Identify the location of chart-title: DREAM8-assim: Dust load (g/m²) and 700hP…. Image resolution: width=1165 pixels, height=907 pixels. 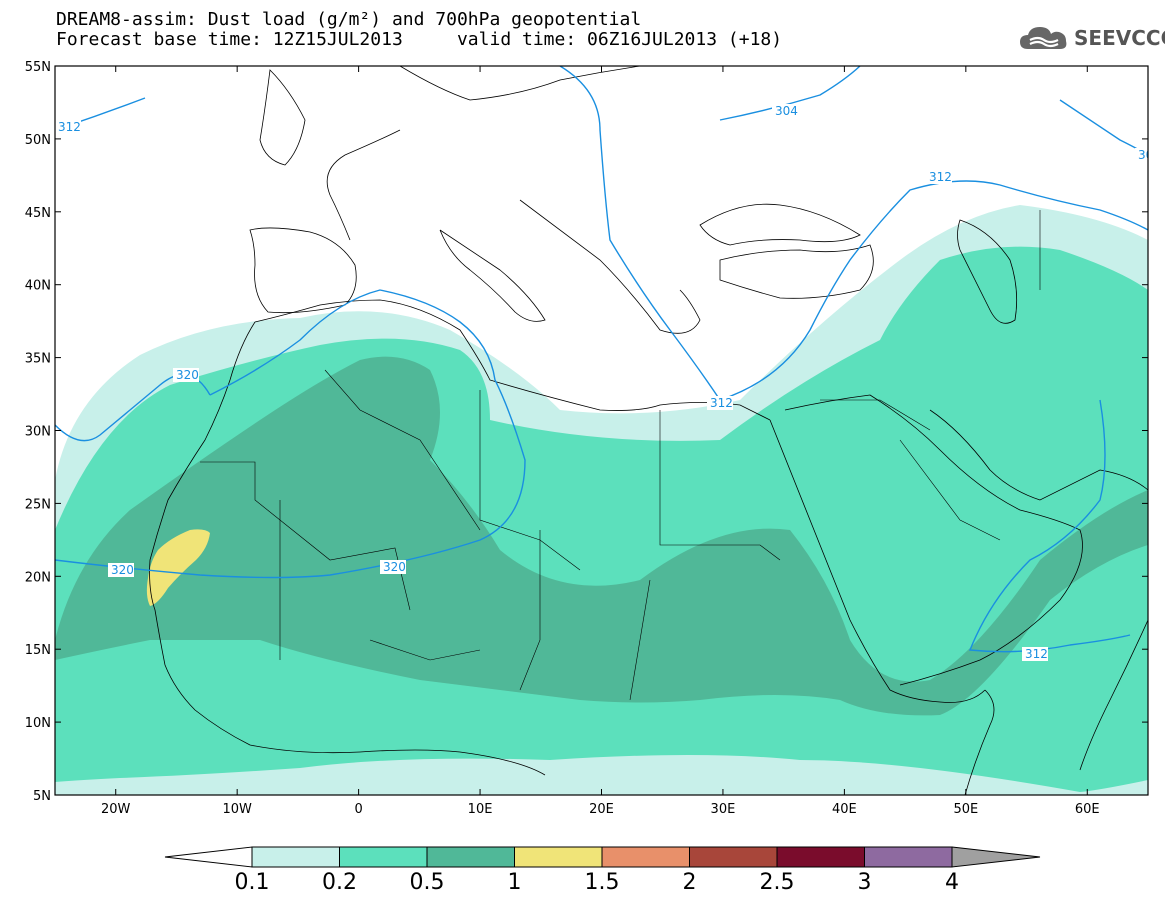
(349, 19).